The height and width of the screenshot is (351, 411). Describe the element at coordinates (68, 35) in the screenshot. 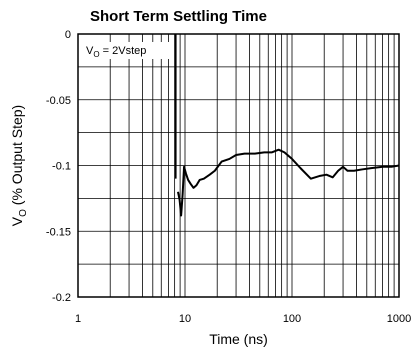

I see `y-tick-label: 0` at that location.